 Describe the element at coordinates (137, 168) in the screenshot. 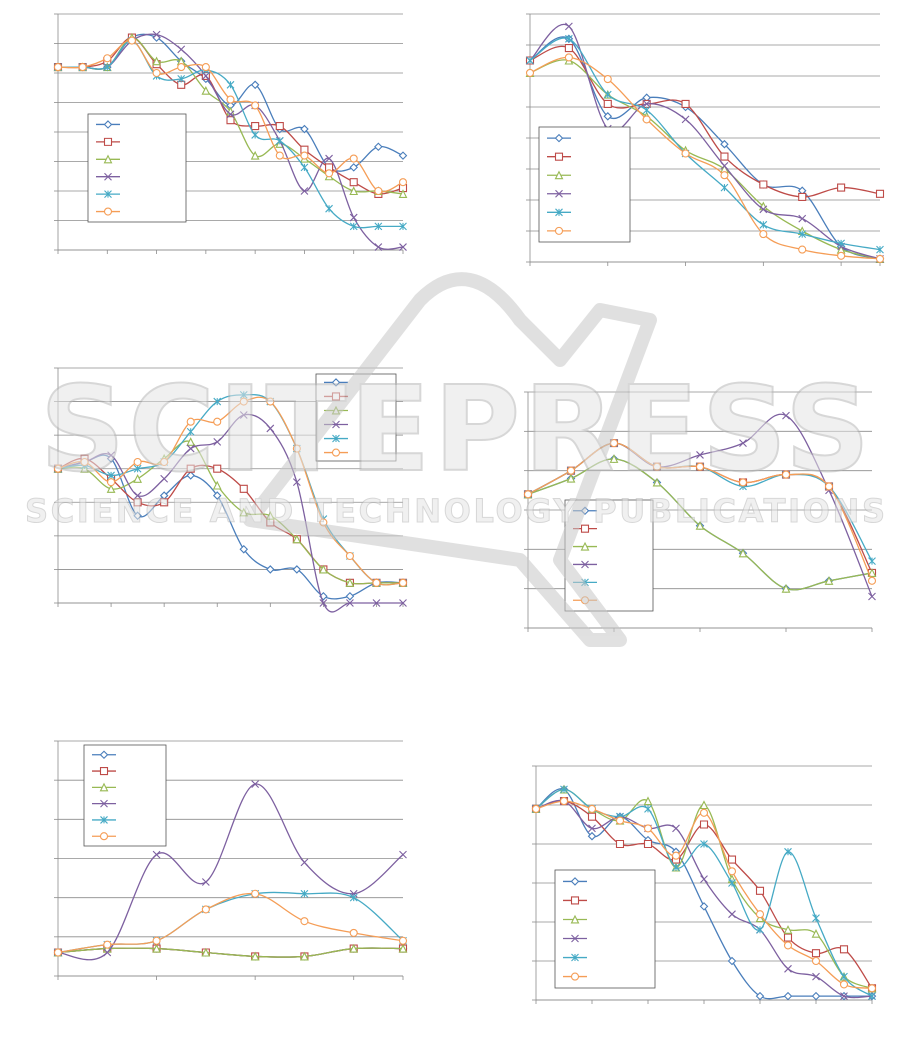

I see `legend` at that location.